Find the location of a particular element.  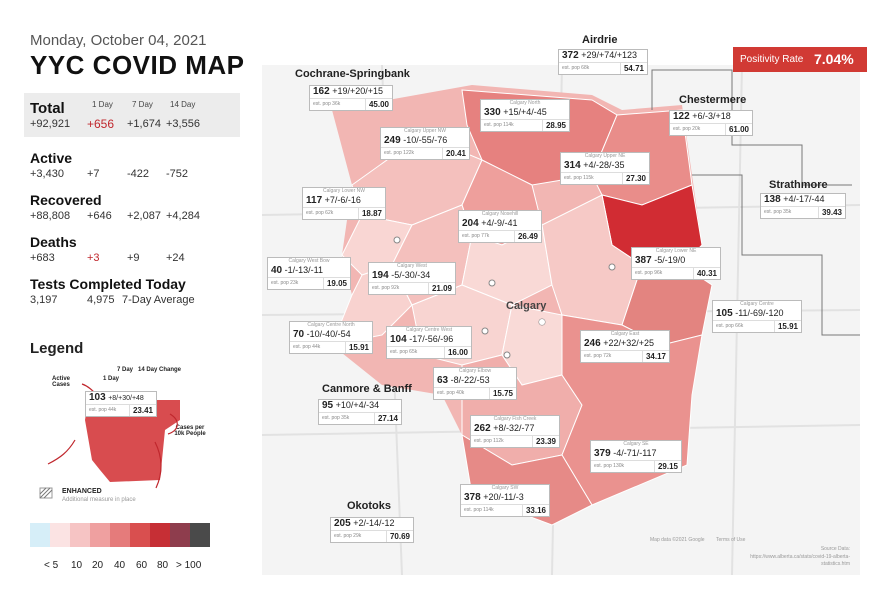

region-card-canmore: 95 +10/+4/-34 est. pop 35k 27.14 is located at coordinates (360, 412).